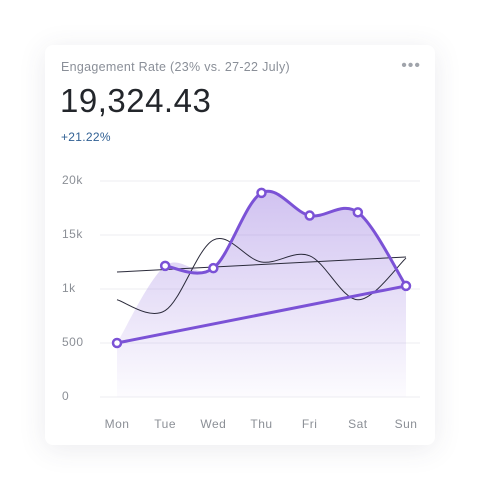 The width and height of the screenshot is (481, 495). I want to click on x-tick-label: Wed, so click(213, 424).